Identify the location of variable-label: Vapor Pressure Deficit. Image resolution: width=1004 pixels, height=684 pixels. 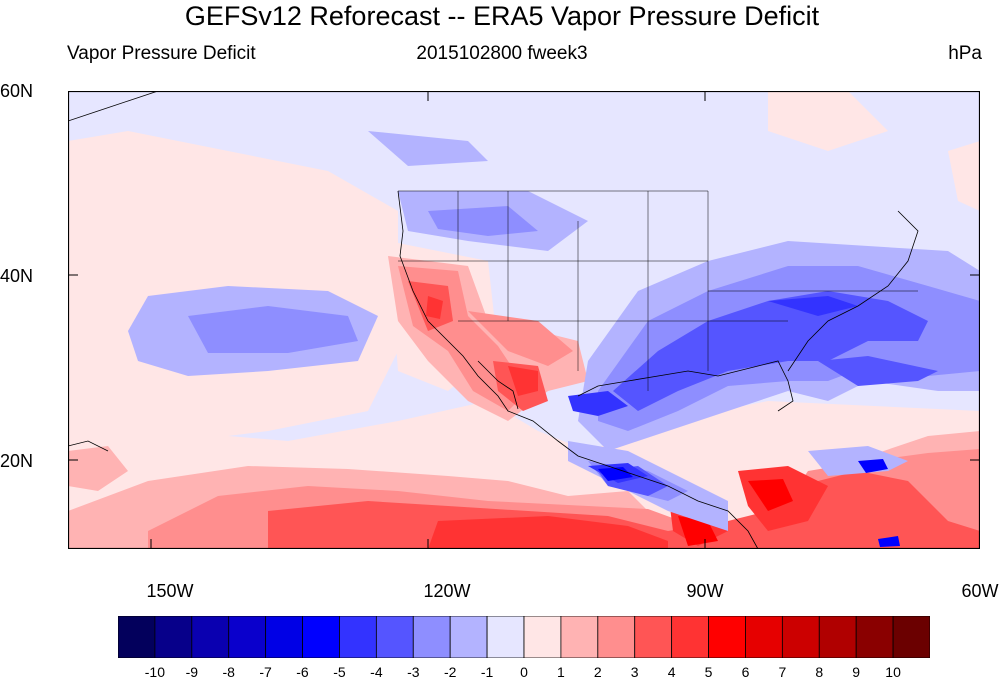
(161, 53).